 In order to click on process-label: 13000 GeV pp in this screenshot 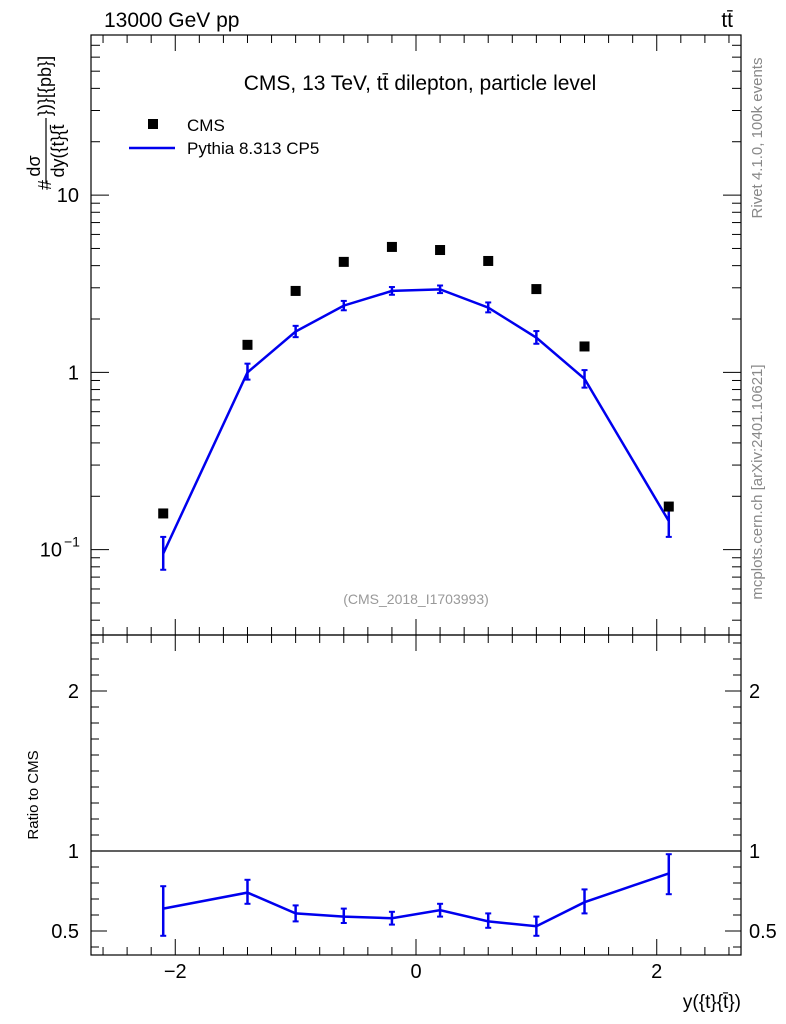, I will do `click(171, 20)`.